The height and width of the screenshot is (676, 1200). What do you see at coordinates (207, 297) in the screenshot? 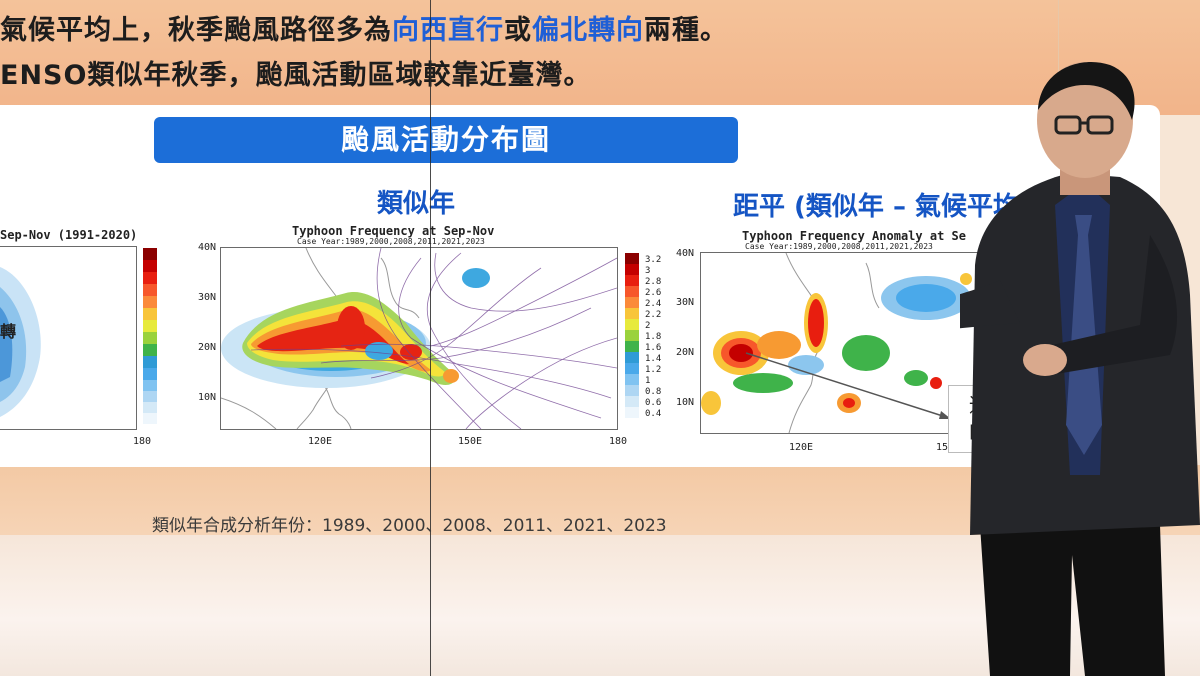
I see `center-y-tick-30n: 30N` at bounding box center [207, 297].